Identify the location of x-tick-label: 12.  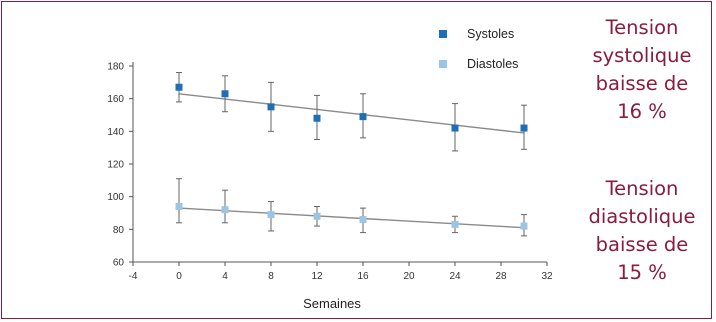
(317, 276).